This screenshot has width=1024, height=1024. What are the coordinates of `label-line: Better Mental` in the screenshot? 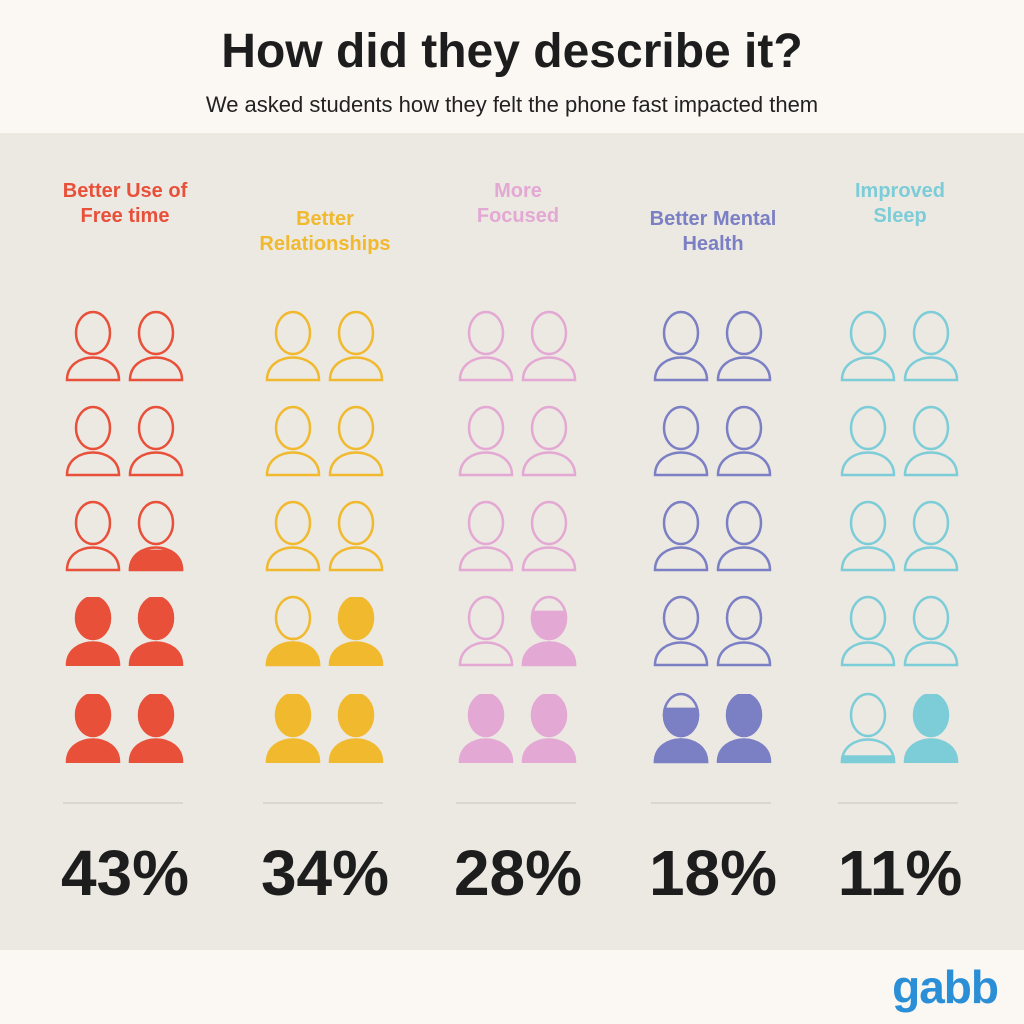 It's located at (713, 219).